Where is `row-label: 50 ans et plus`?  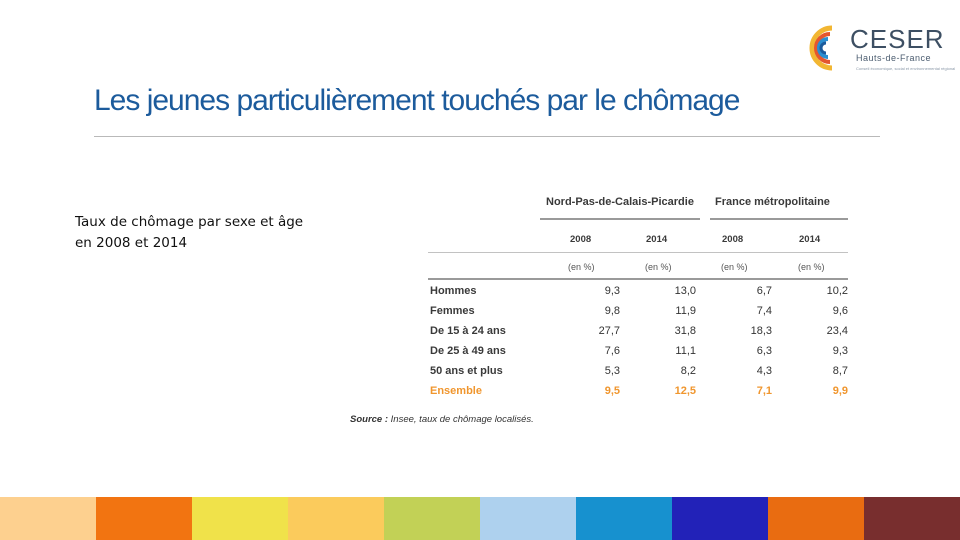 row-label: 50 ans et plus is located at coordinates (466, 371).